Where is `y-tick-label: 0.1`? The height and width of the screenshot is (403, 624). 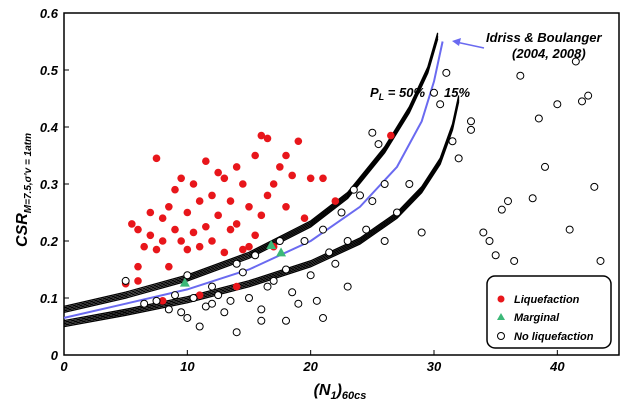
y-tick-label: 0.1 is located at coordinates (49, 298).